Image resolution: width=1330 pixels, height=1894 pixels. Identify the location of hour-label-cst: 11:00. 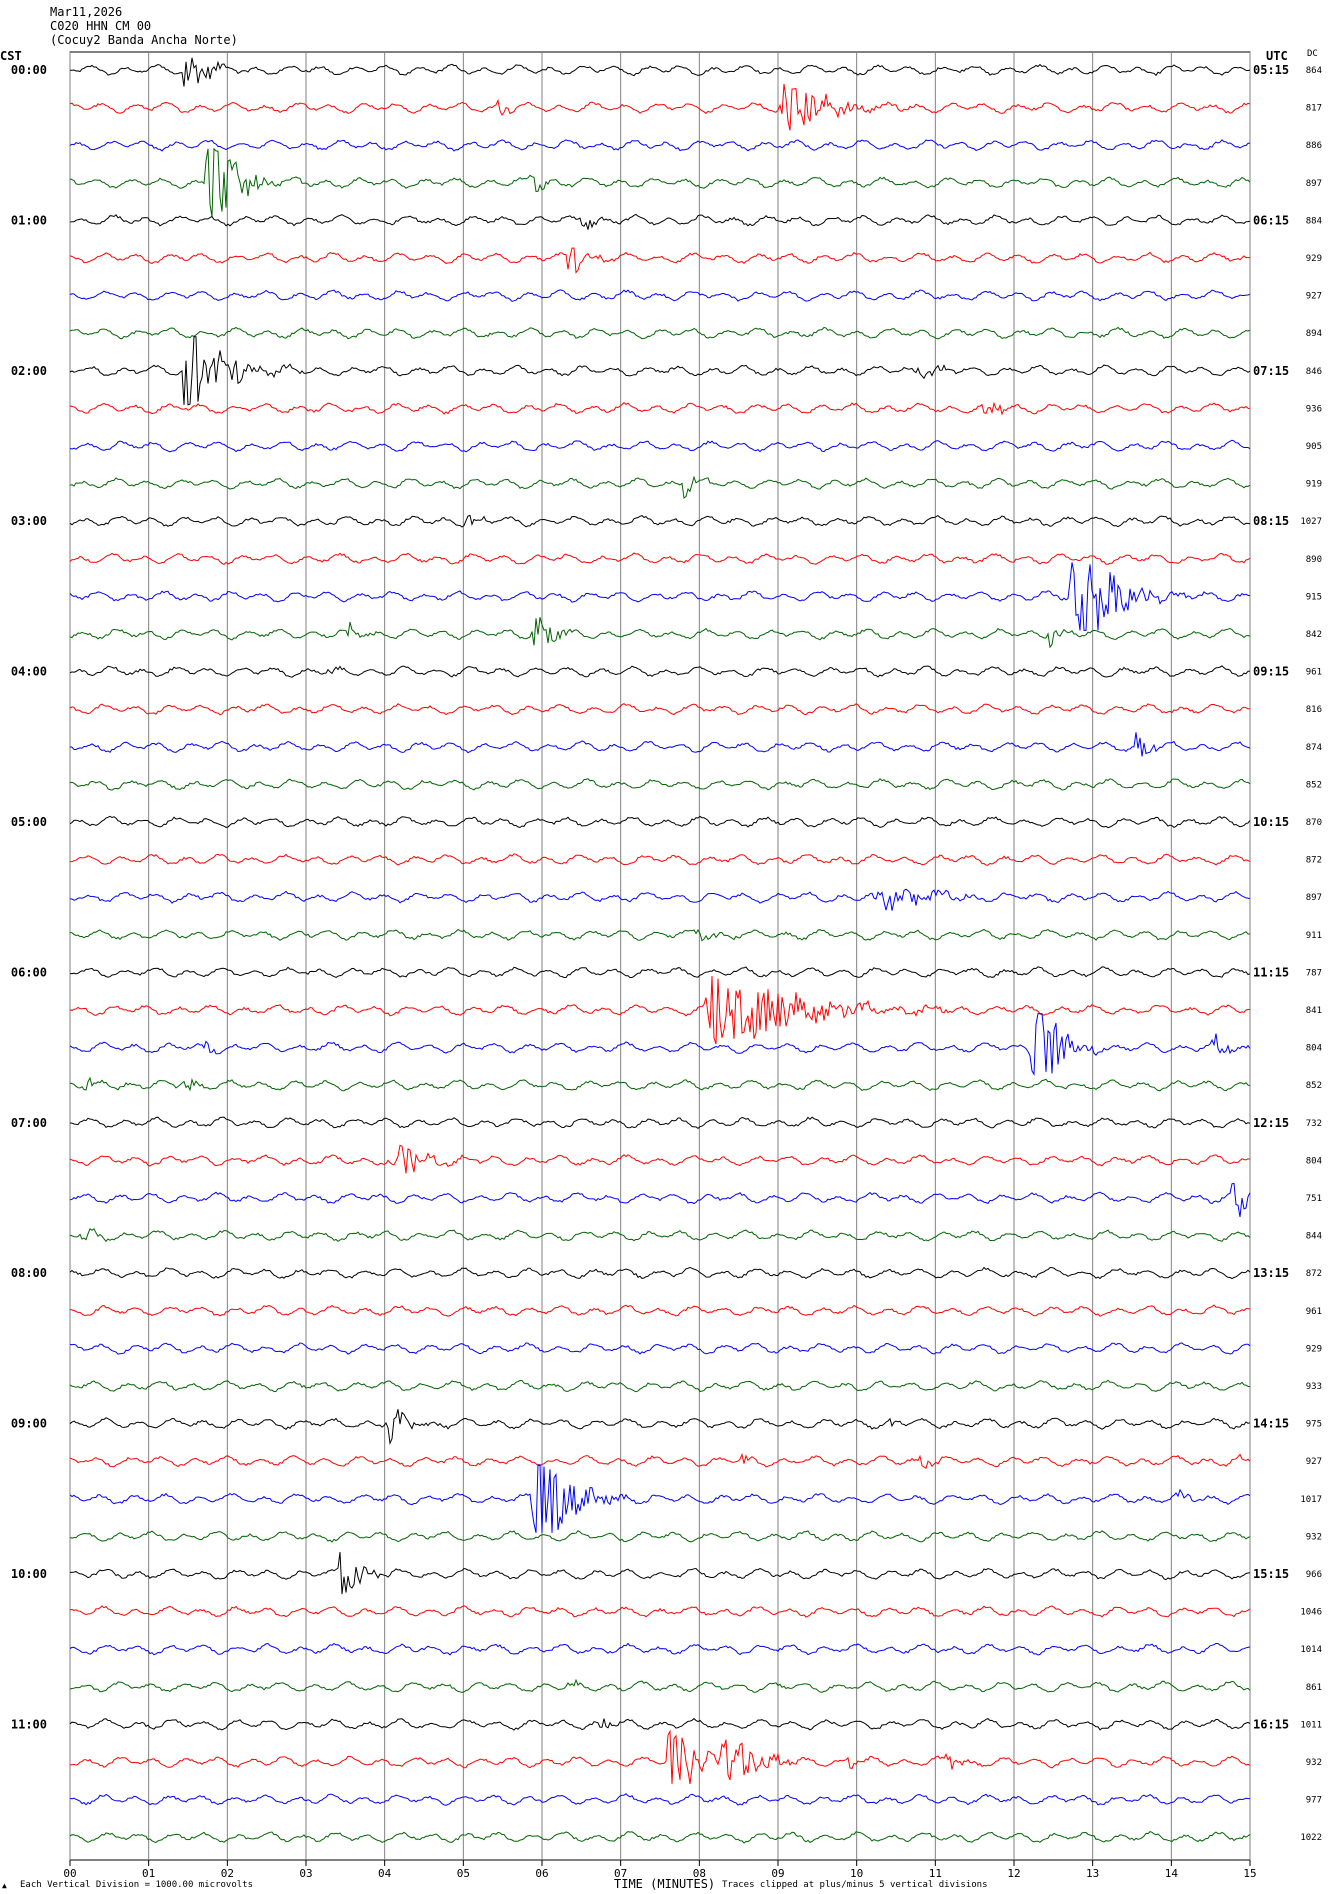
(29, 1724).